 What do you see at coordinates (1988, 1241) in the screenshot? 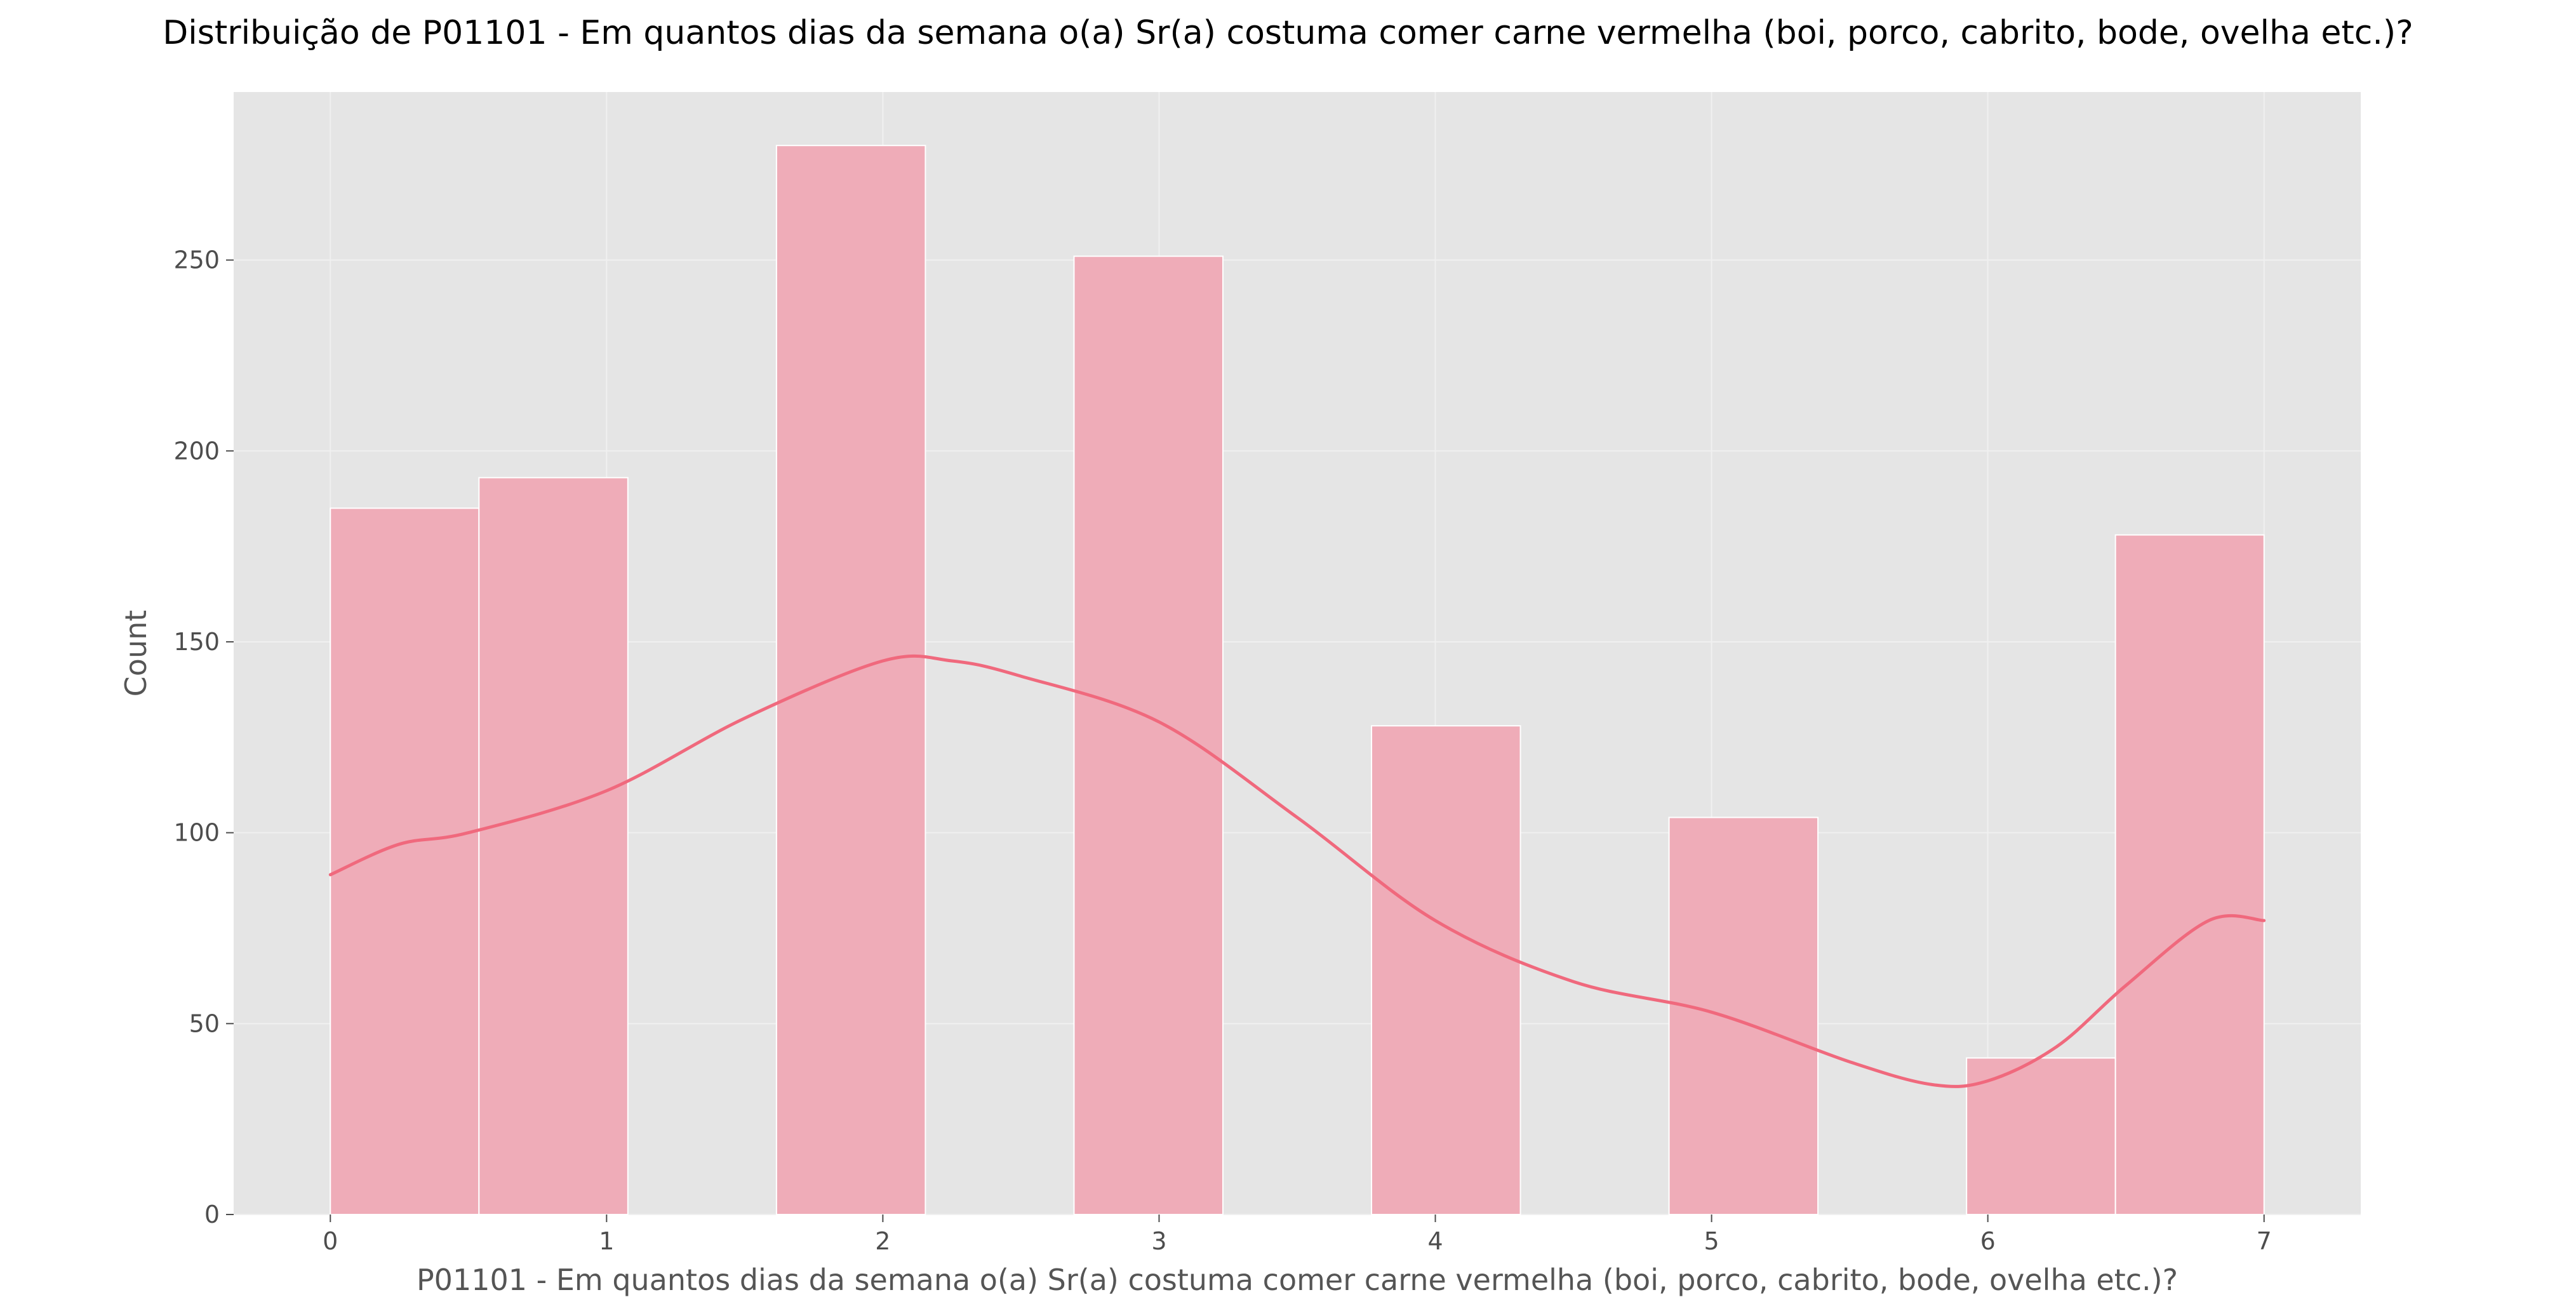
I see `x-tick-label: 6` at bounding box center [1988, 1241].